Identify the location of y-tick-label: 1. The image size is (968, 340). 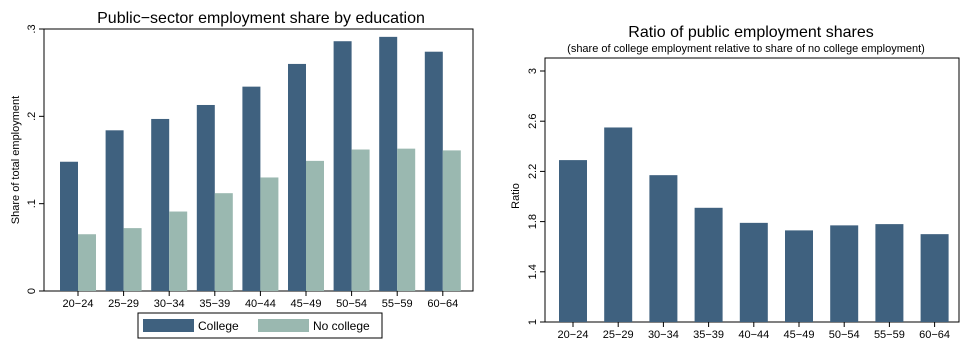
(533, 322).